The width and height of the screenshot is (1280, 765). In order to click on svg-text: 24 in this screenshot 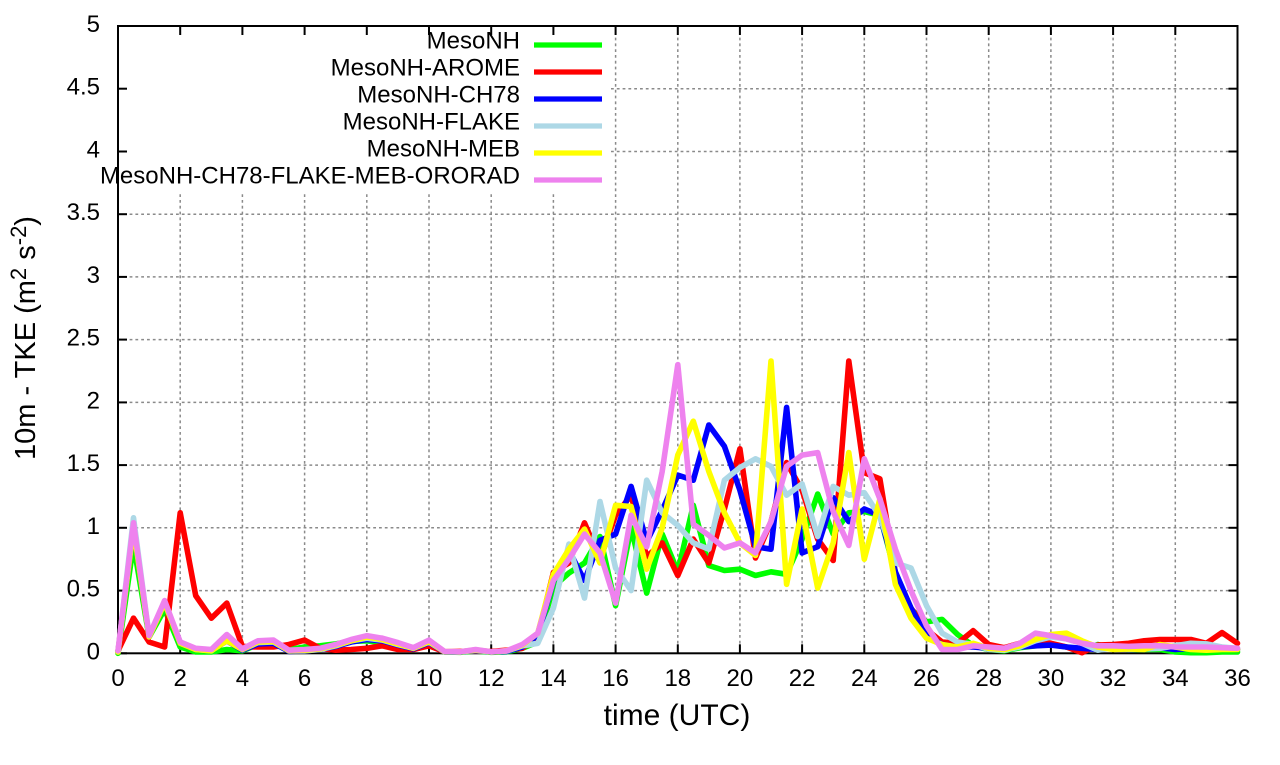, I will do `click(864, 678)`.